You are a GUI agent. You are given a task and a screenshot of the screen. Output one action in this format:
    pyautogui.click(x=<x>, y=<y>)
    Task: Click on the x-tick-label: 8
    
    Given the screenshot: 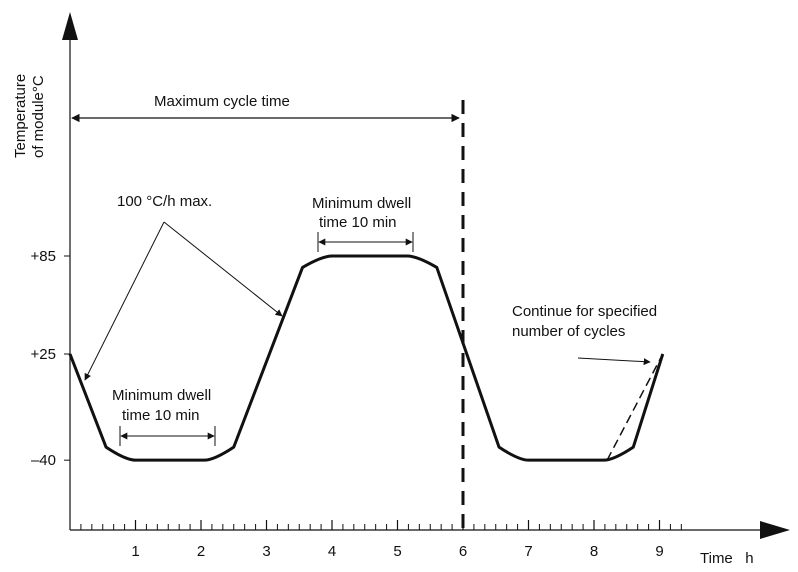 What is the action you would take?
    pyautogui.click(x=594, y=551)
    